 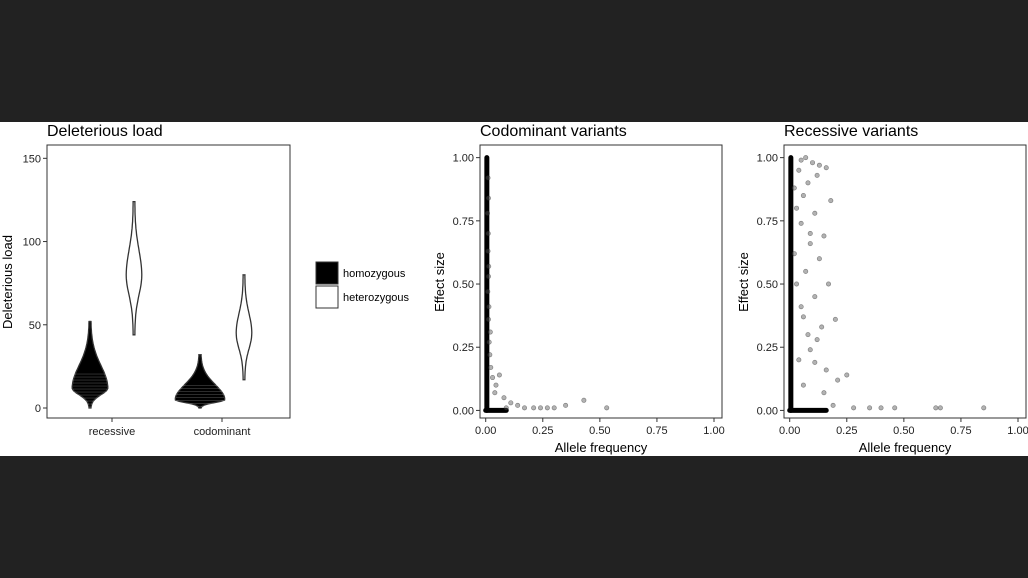 I want to click on recessive-y-tick-label: 0.50, so click(x=767, y=285).